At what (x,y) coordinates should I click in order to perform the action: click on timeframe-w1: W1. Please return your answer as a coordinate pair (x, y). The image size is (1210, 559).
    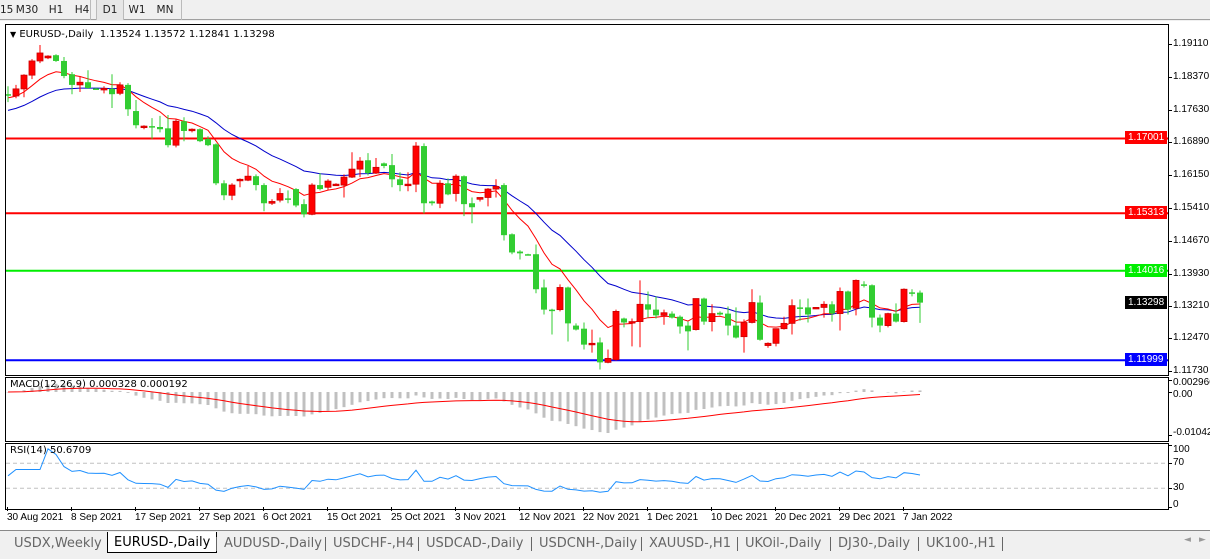
    Looking at the image, I should click on (137, 10).